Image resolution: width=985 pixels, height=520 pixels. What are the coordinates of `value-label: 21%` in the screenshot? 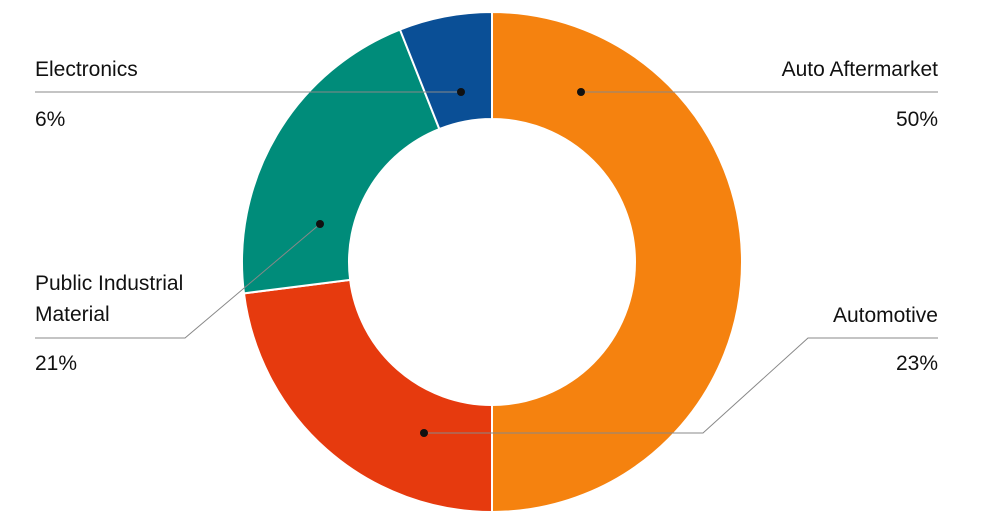 It's located at (56, 363).